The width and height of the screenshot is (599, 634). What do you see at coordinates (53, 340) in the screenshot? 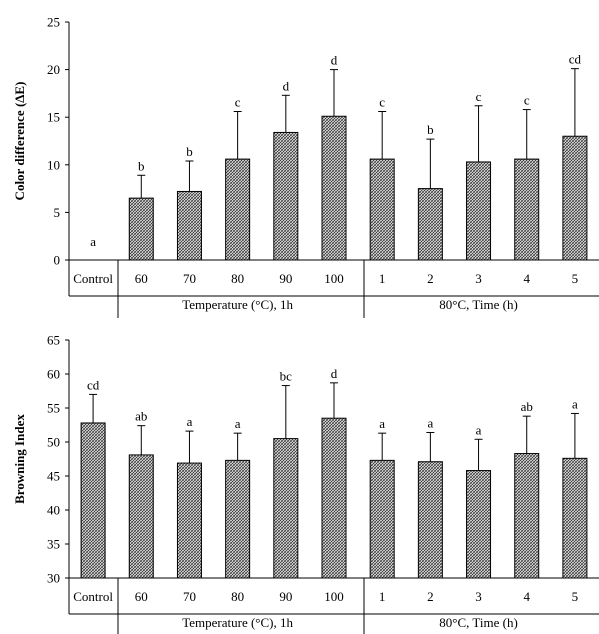
I see `y-tick-label: 65` at bounding box center [53, 340].